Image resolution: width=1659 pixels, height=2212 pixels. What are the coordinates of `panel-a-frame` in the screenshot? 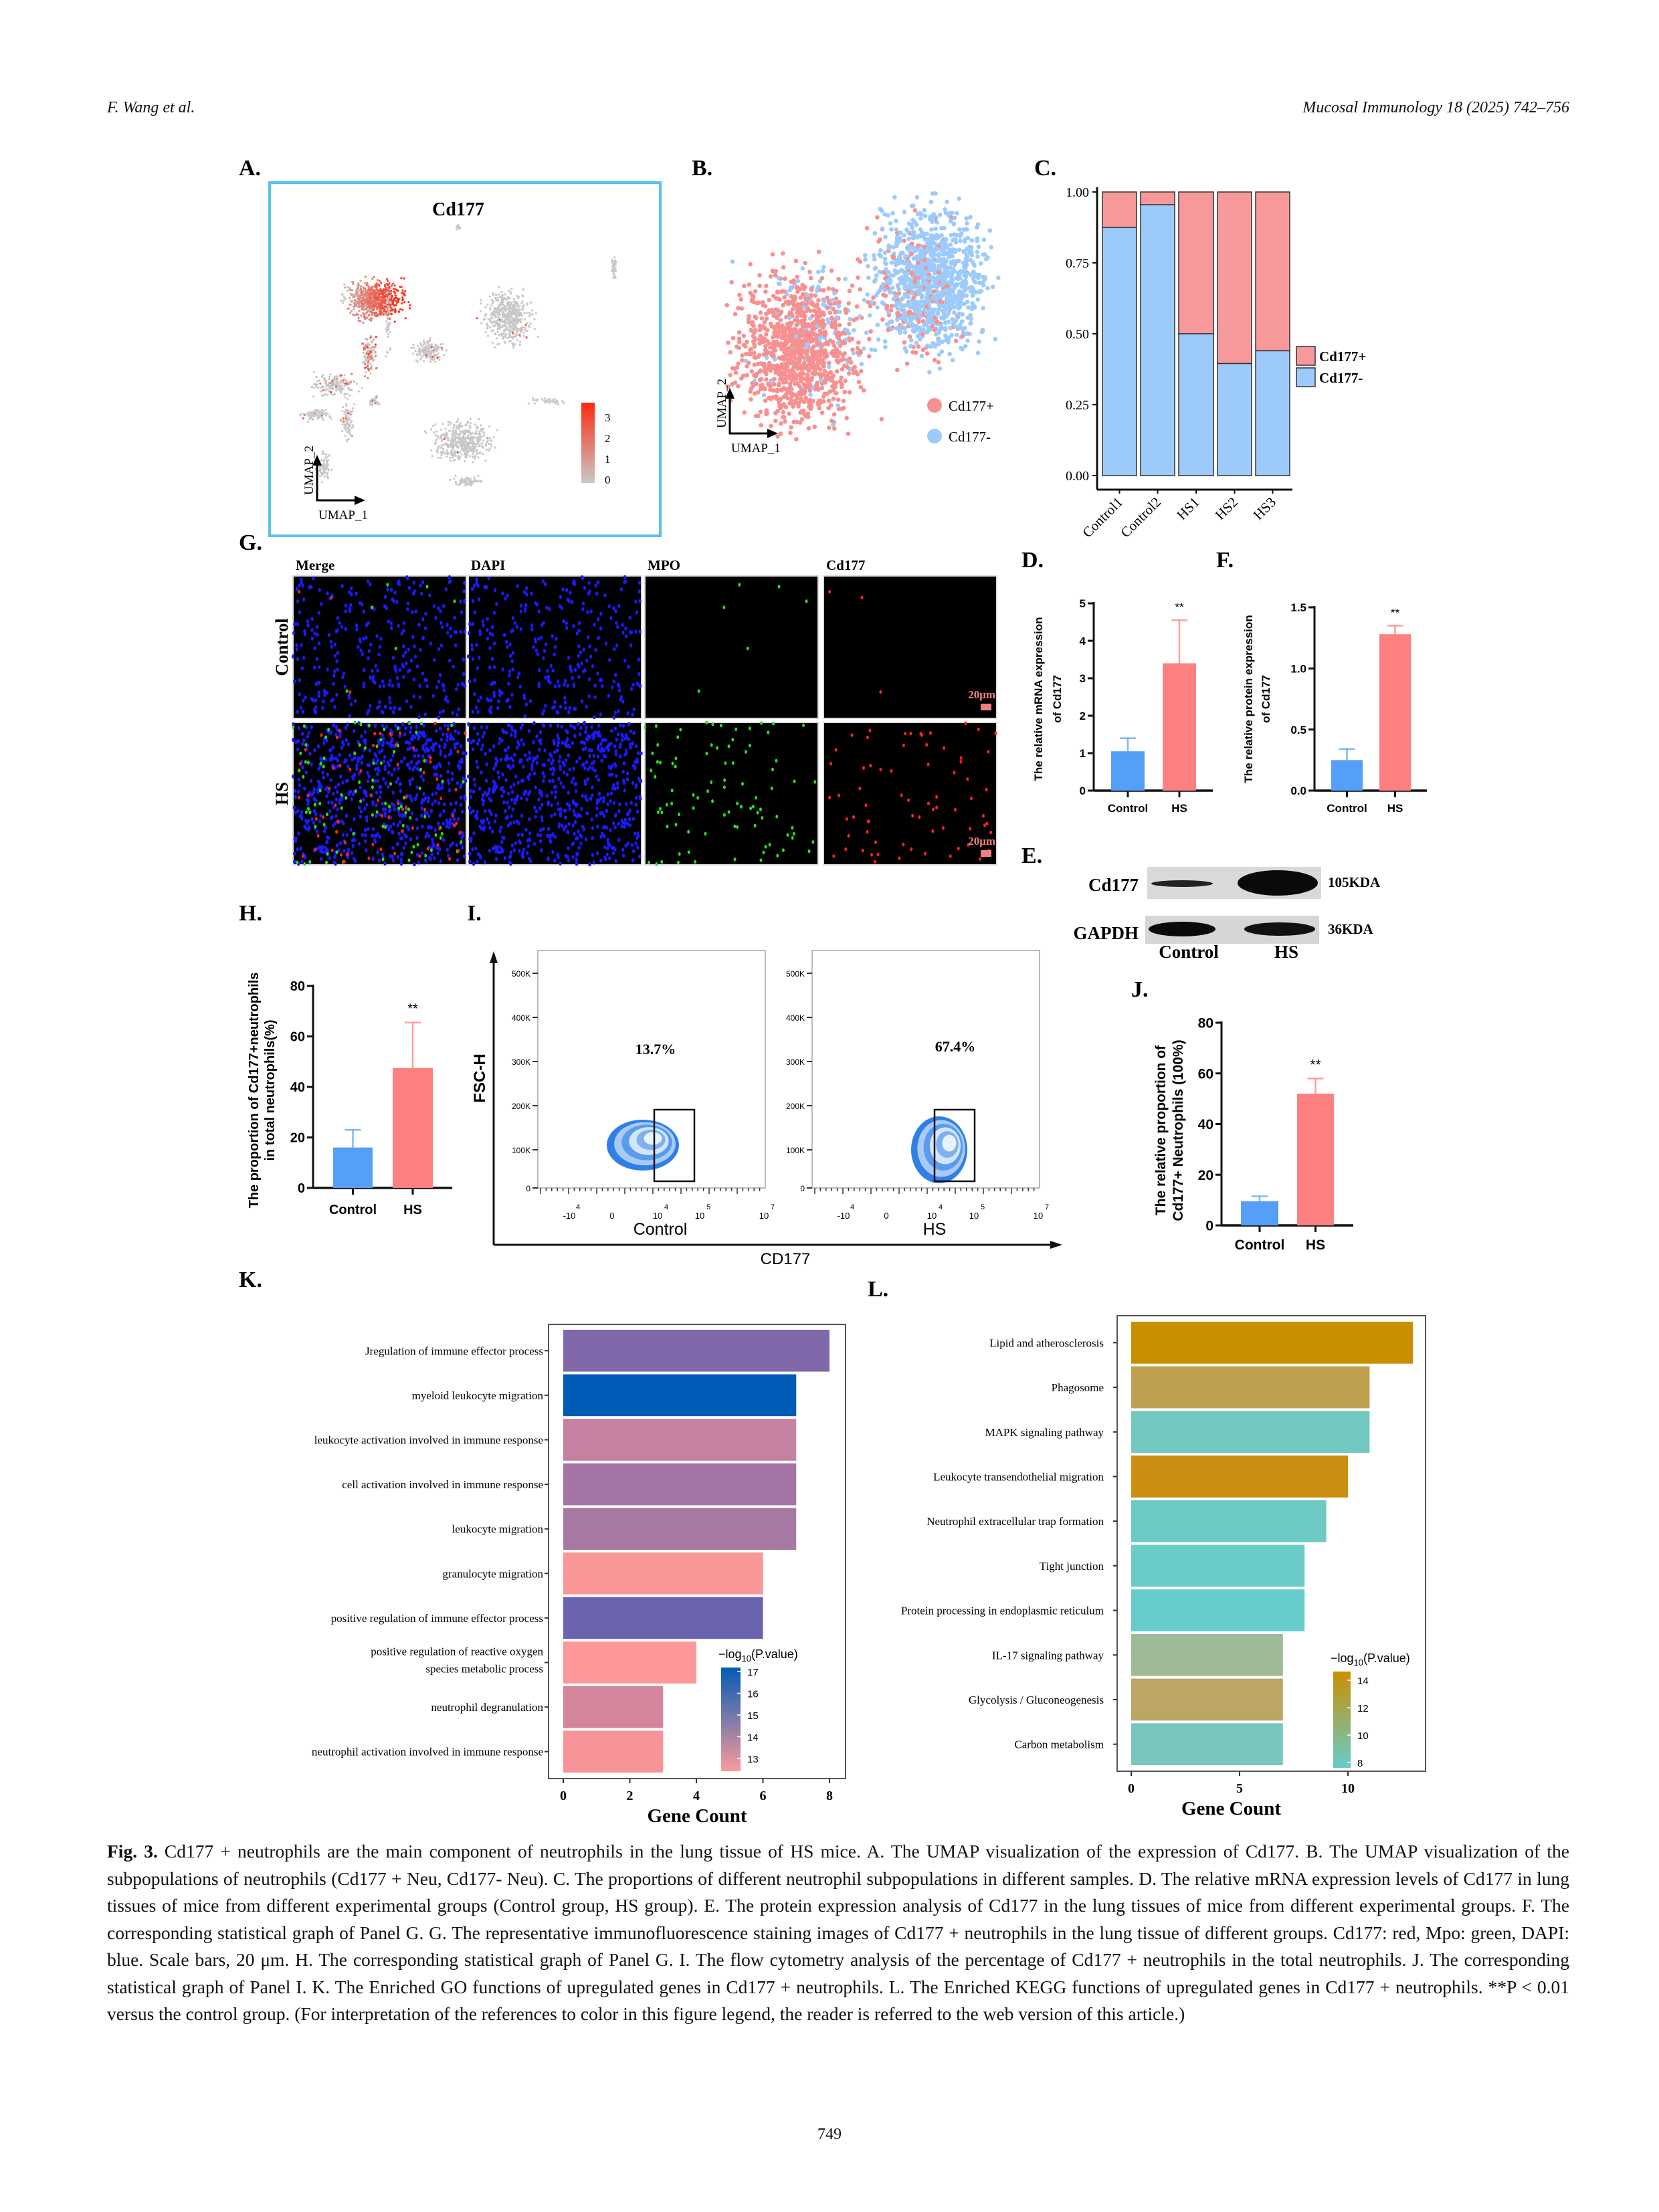 It's located at (465, 359).